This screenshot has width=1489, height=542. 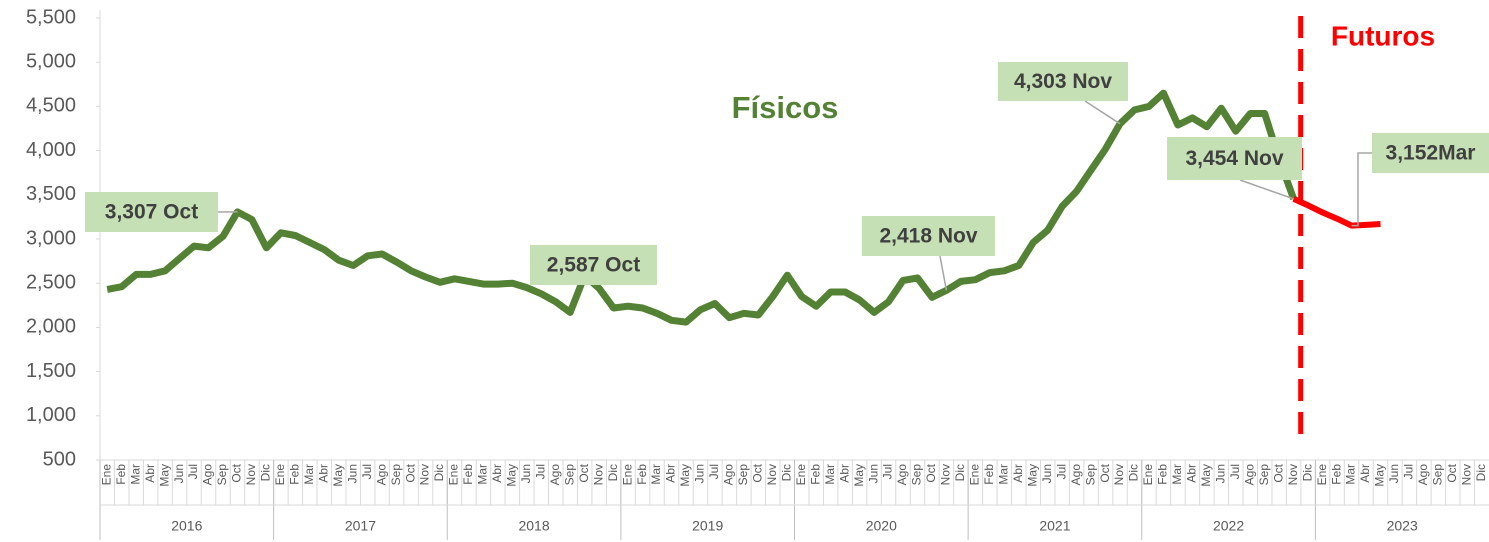 What do you see at coordinates (707, 526) in the screenshot?
I see `x-group-label: 2019` at bounding box center [707, 526].